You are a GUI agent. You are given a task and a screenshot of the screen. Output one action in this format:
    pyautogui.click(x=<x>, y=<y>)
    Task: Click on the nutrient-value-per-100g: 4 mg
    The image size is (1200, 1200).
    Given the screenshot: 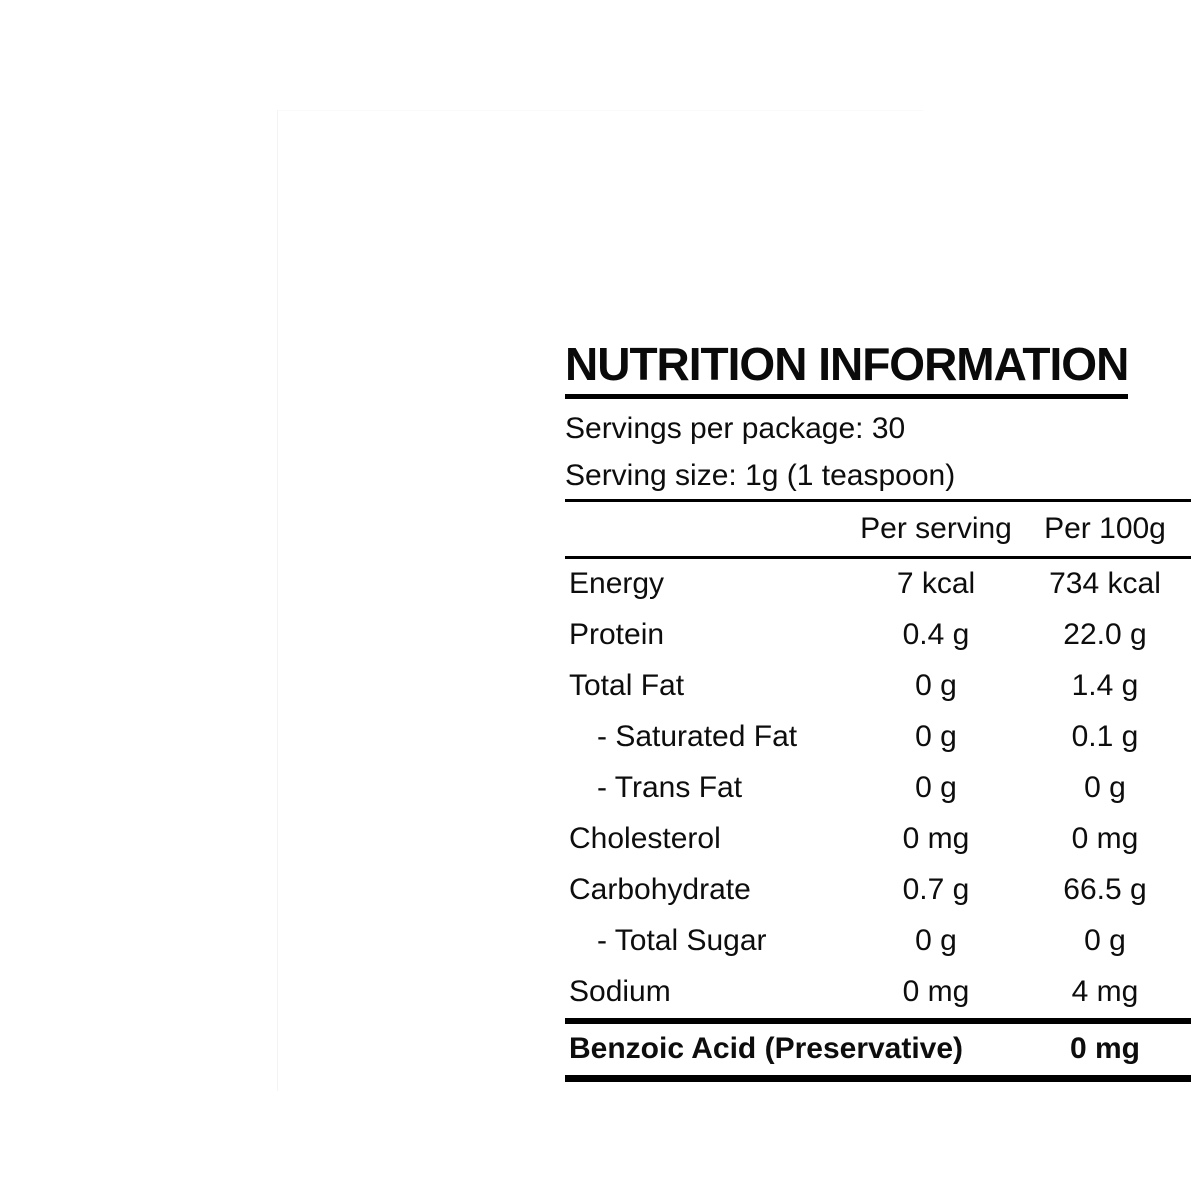 What is the action you would take?
    pyautogui.click(x=1105, y=992)
    